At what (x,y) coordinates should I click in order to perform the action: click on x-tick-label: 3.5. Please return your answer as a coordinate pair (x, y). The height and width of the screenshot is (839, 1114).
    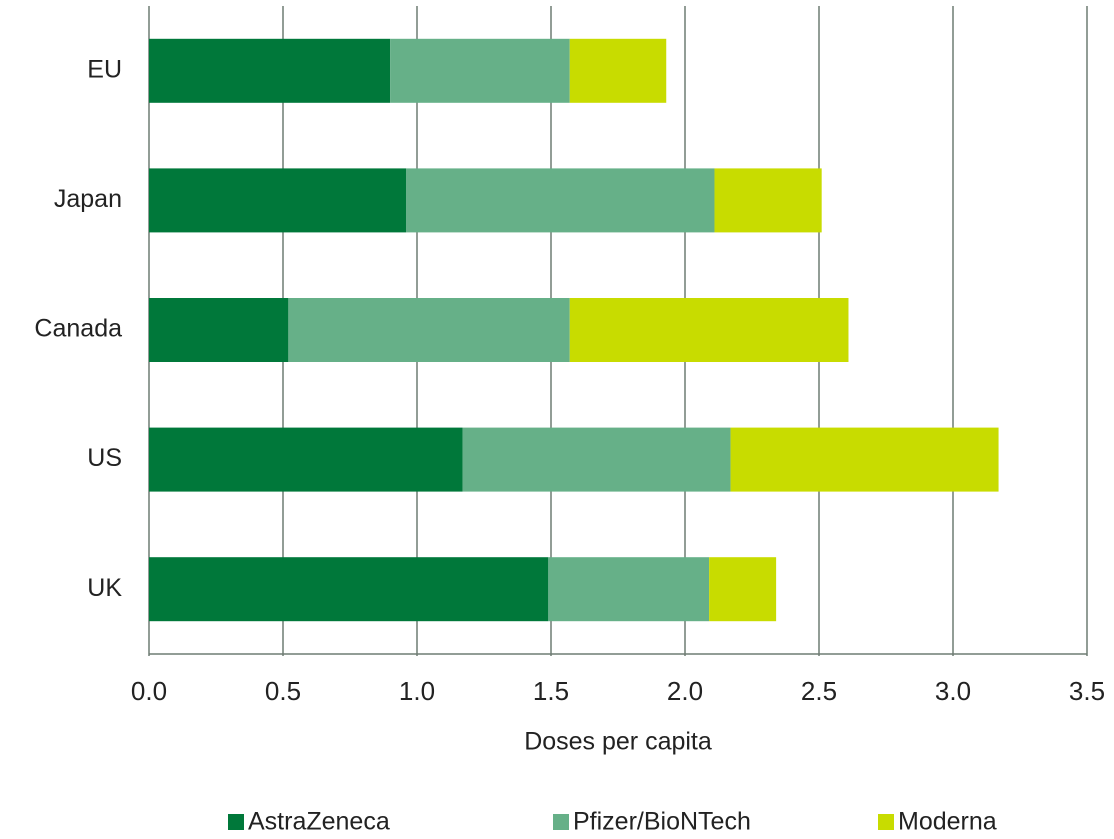
    Looking at the image, I should click on (1087, 691).